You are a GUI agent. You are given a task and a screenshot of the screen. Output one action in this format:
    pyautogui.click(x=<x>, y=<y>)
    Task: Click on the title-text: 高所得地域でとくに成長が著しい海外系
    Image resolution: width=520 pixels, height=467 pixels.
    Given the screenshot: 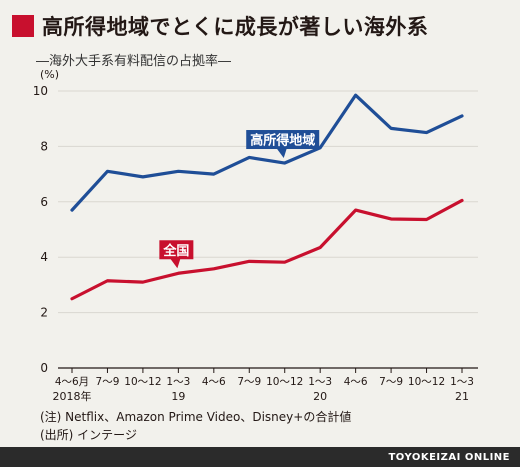 What is the action you would take?
    pyautogui.click(x=235, y=27)
    